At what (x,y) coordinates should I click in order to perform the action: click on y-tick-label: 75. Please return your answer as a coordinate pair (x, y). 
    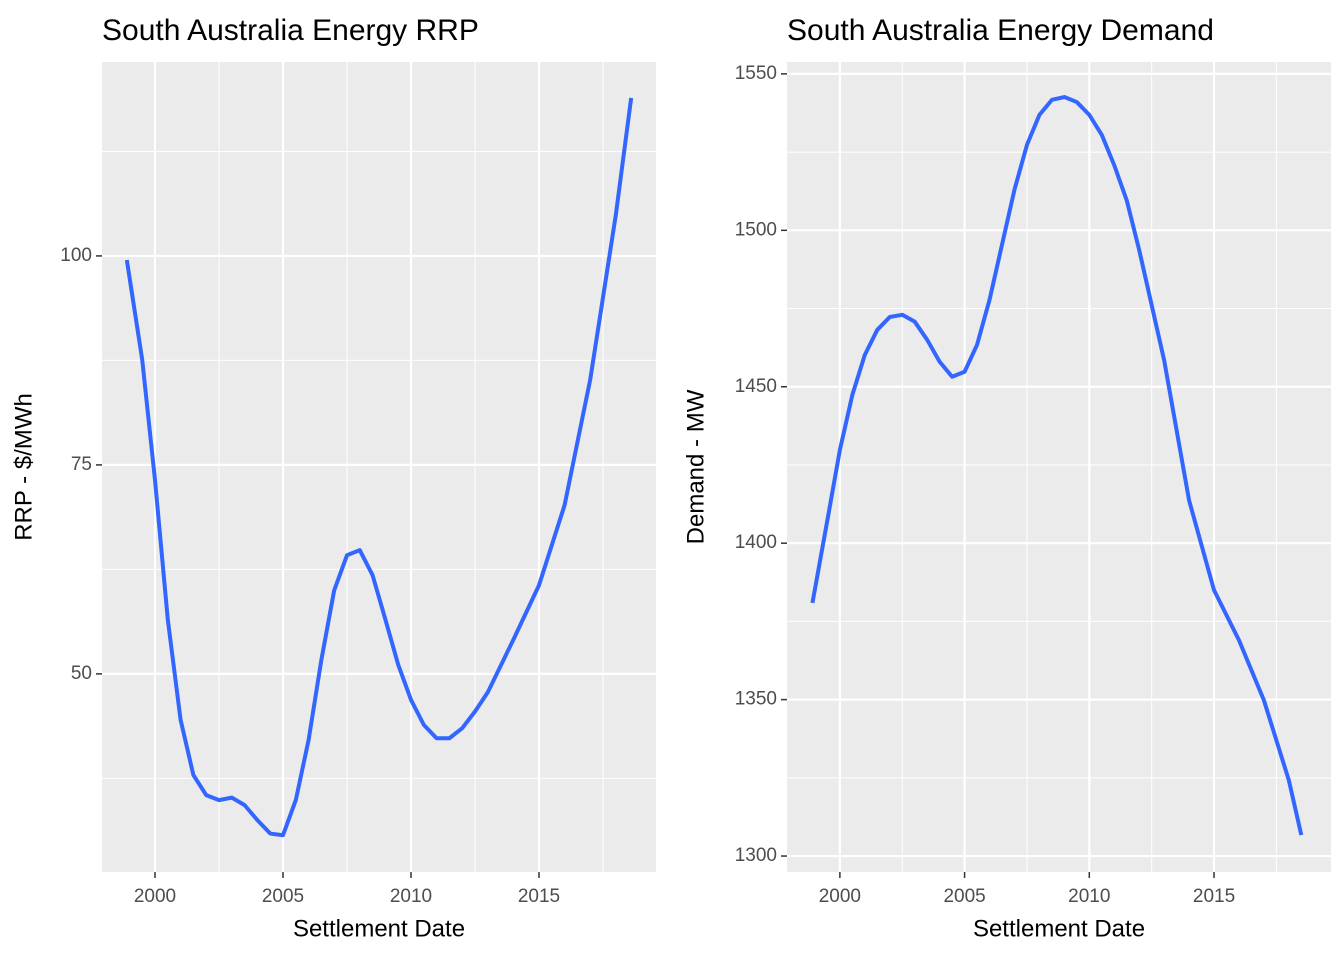
    Looking at the image, I should click on (81, 464).